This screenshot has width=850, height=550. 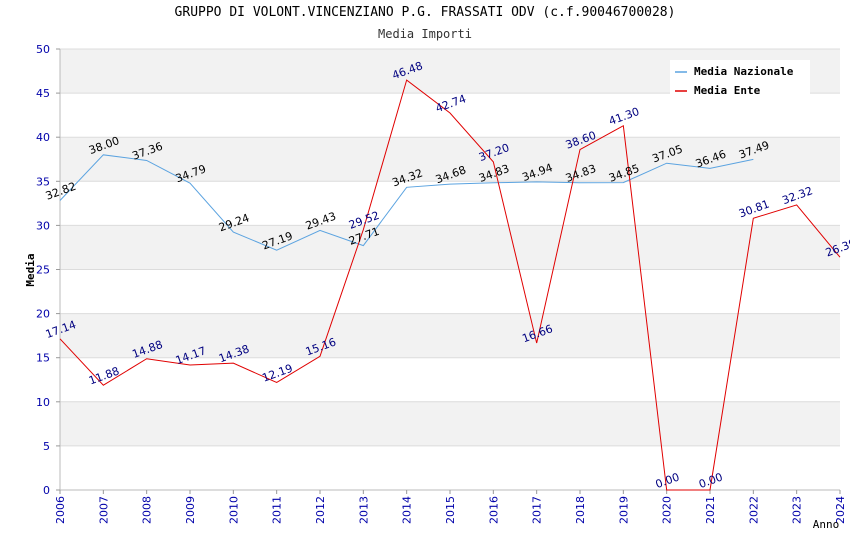 I want to click on x-tick-label: 2019, so click(x=623, y=510).